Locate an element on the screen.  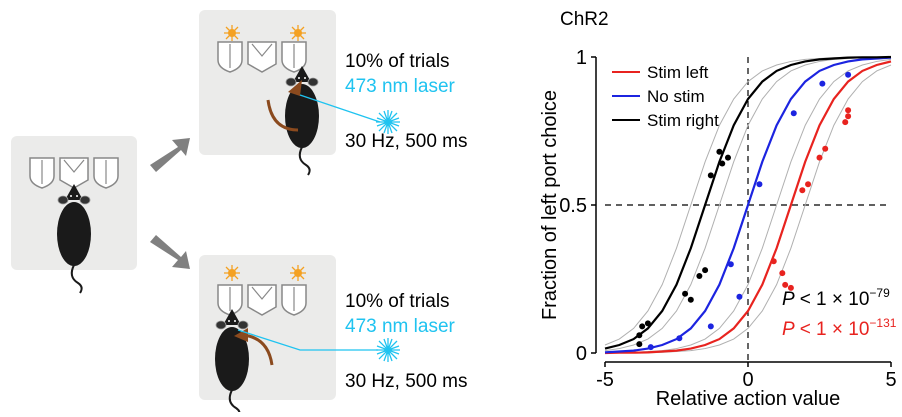
x-axis-label: Relative action value is located at coordinates (748, 399).